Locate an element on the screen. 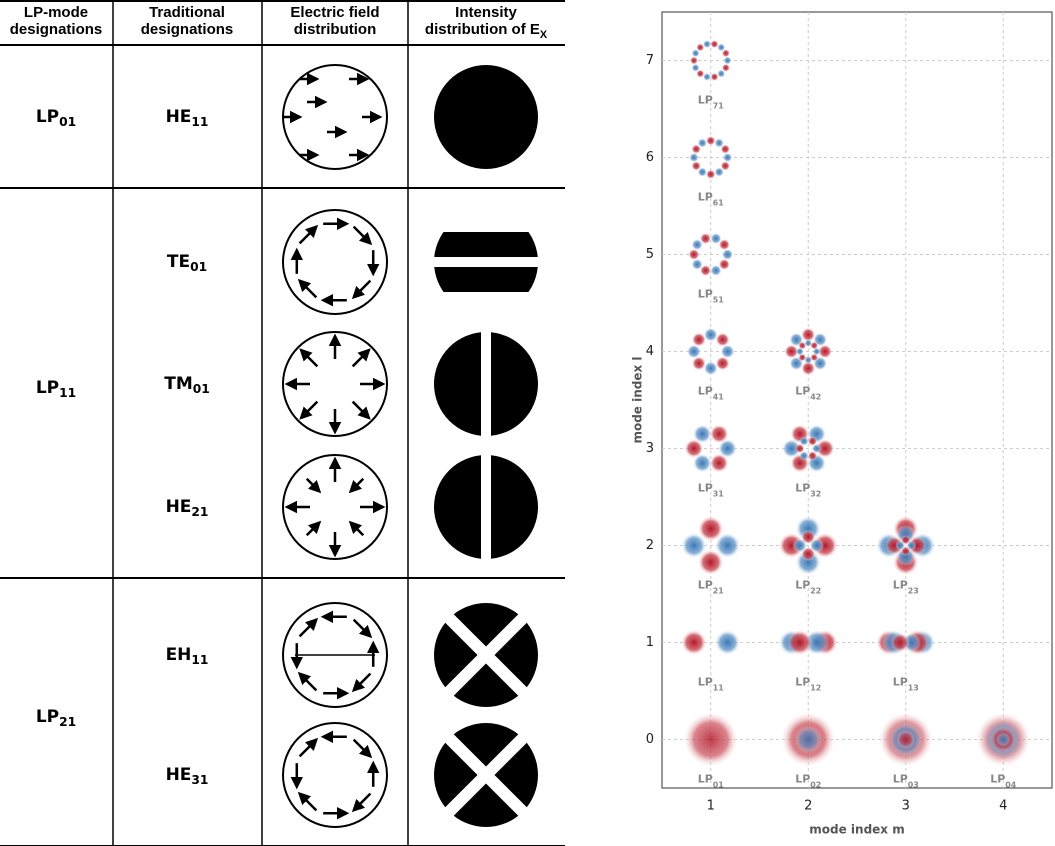  mode-designation-sub: 31 is located at coordinates (199, 780).